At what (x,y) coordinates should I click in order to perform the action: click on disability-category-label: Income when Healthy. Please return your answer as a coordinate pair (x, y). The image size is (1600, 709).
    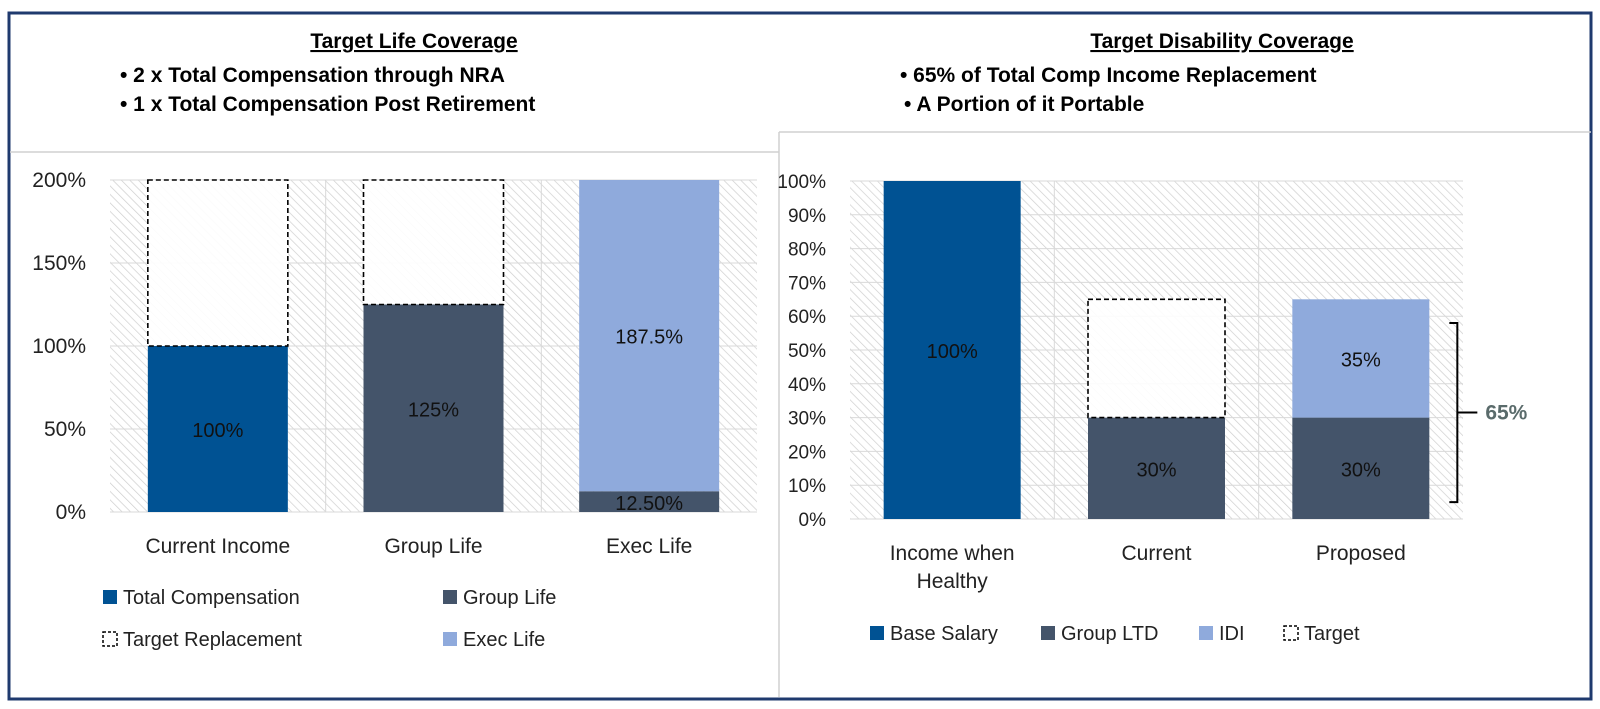
    Looking at the image, I should click on (952, 567).